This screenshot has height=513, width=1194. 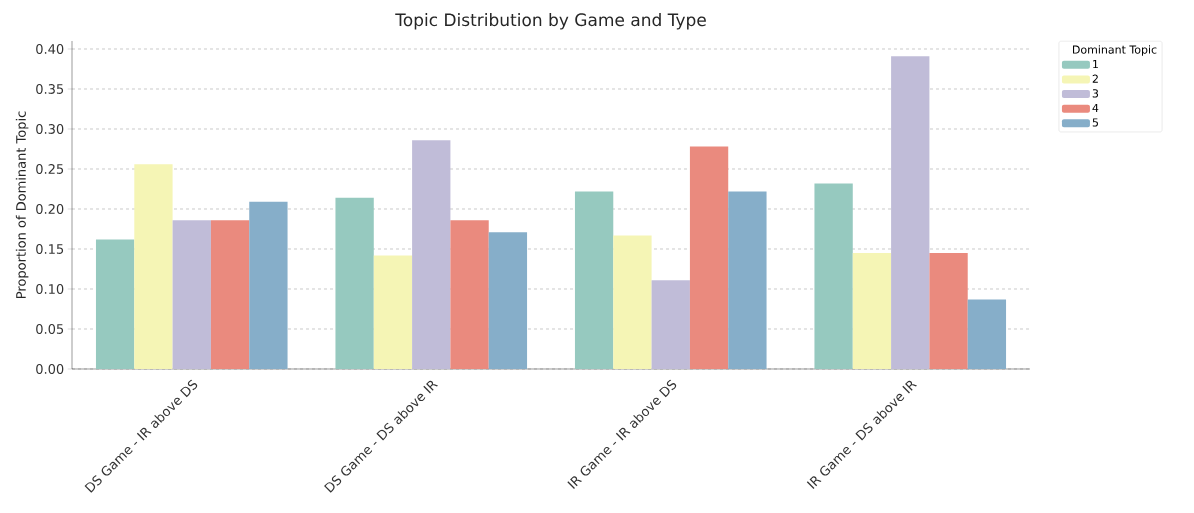 What do you see at coordinates (50, 89) in the screenshot?
I see `y-tick-label: 0.35` at bounding box center [50, 89].